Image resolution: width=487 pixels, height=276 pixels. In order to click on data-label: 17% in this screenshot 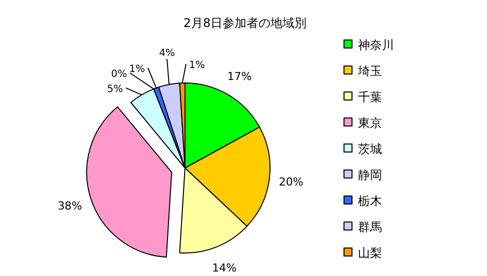, I will do `click(239, 76)`.